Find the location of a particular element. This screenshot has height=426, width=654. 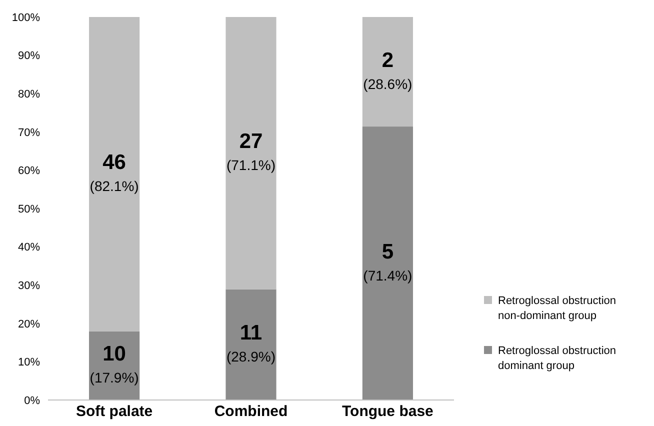

data-label: 27 (71.1%) is located at coordinates (251, 152).